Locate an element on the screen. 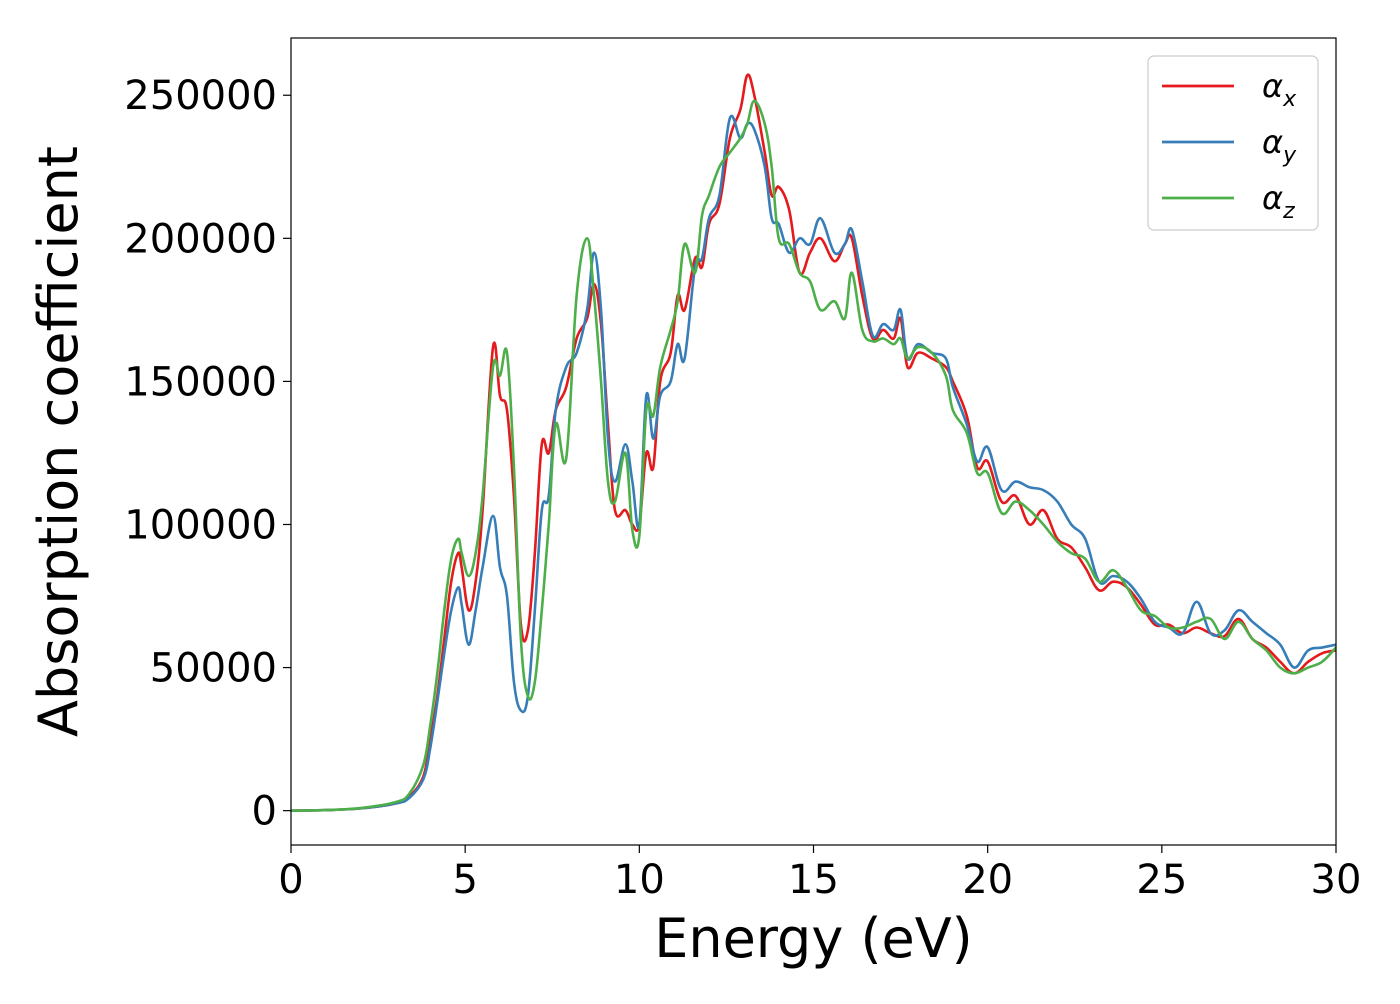 The width and height of the screenshot is (1400, 1004). y-tick-label: 200000 is located at coordinates (200, 239).